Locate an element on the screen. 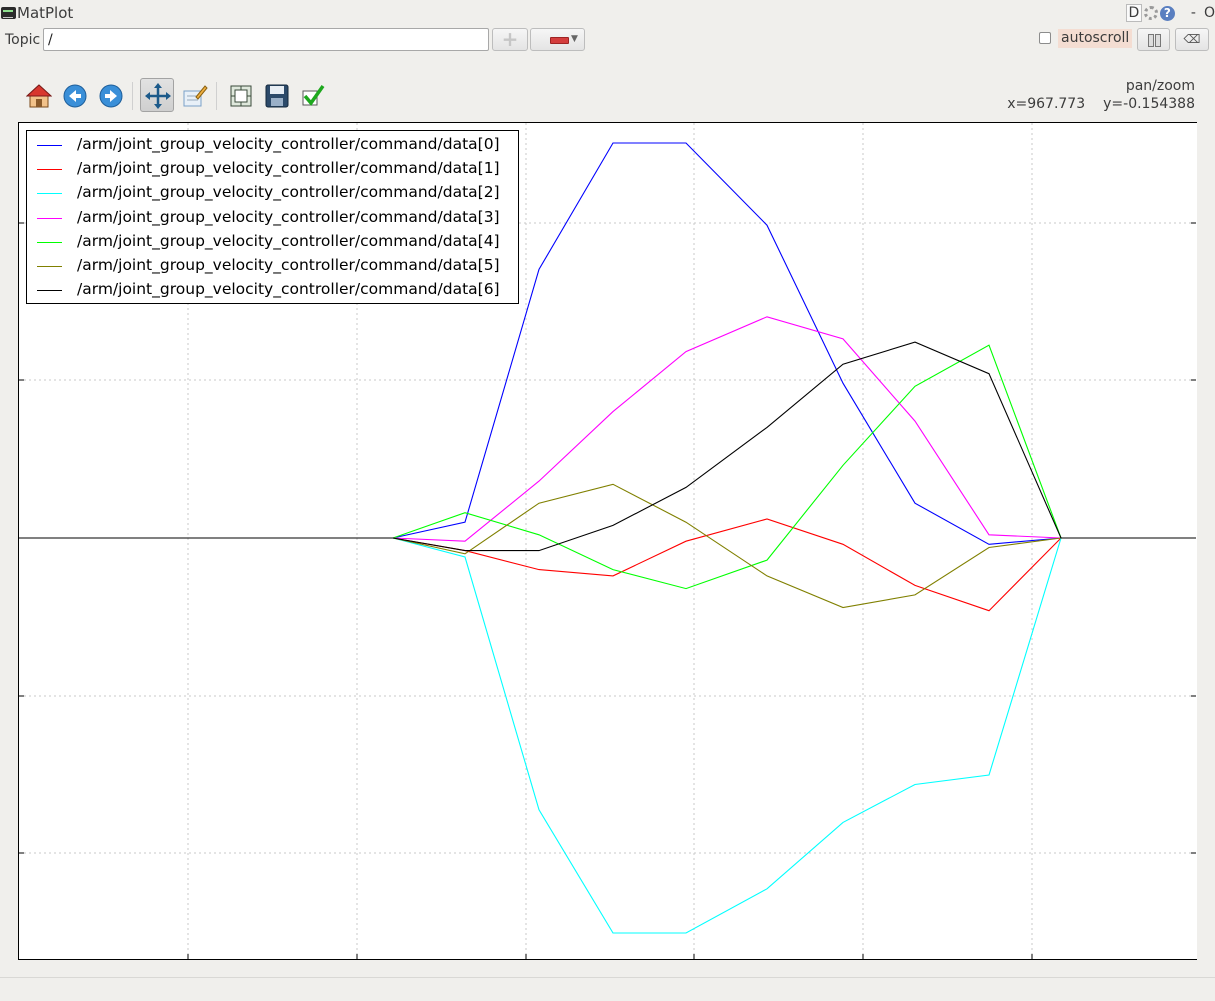  pause-button is located at coordinates (1153, 39).